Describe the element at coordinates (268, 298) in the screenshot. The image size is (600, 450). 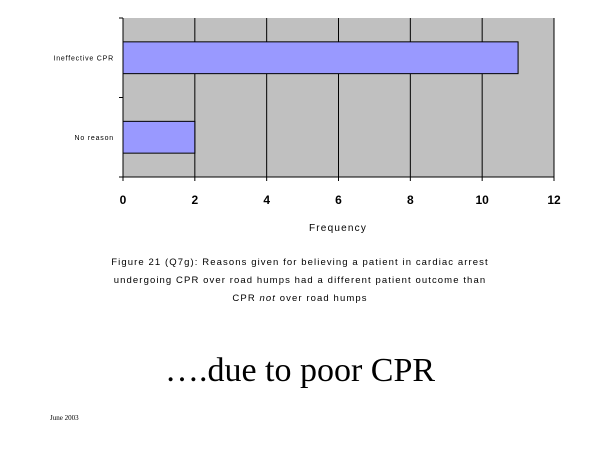
I see `caption-emphasis: not` at that location.